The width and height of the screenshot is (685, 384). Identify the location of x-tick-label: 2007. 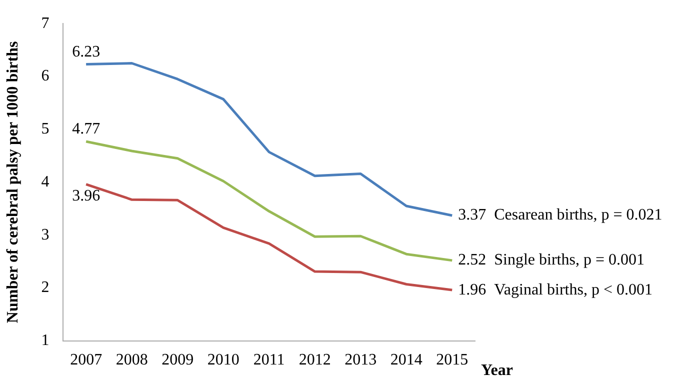
(86, 360).